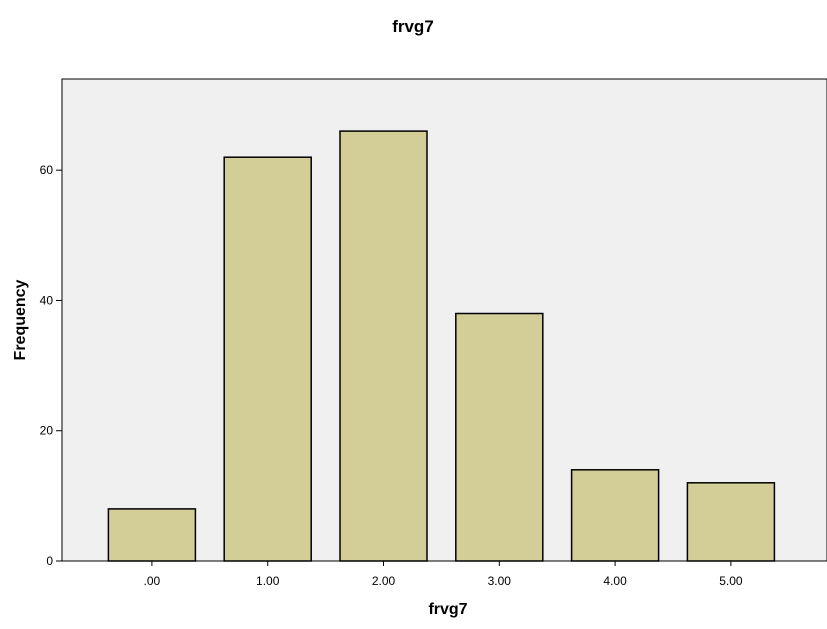  I want to click on x-axis-ticks: .00 1.00 2.00 3.00 4.00 5.00, so click(443, 574).